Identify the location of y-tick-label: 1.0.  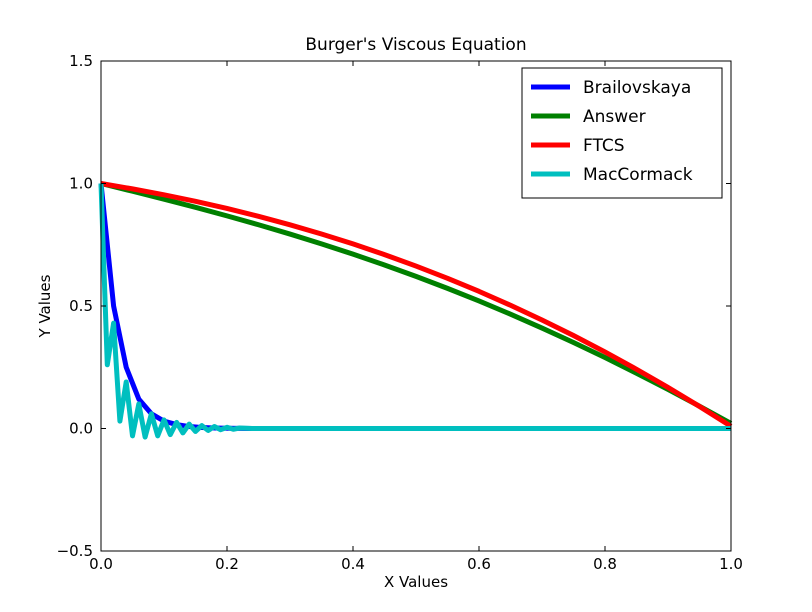
(81, 184).